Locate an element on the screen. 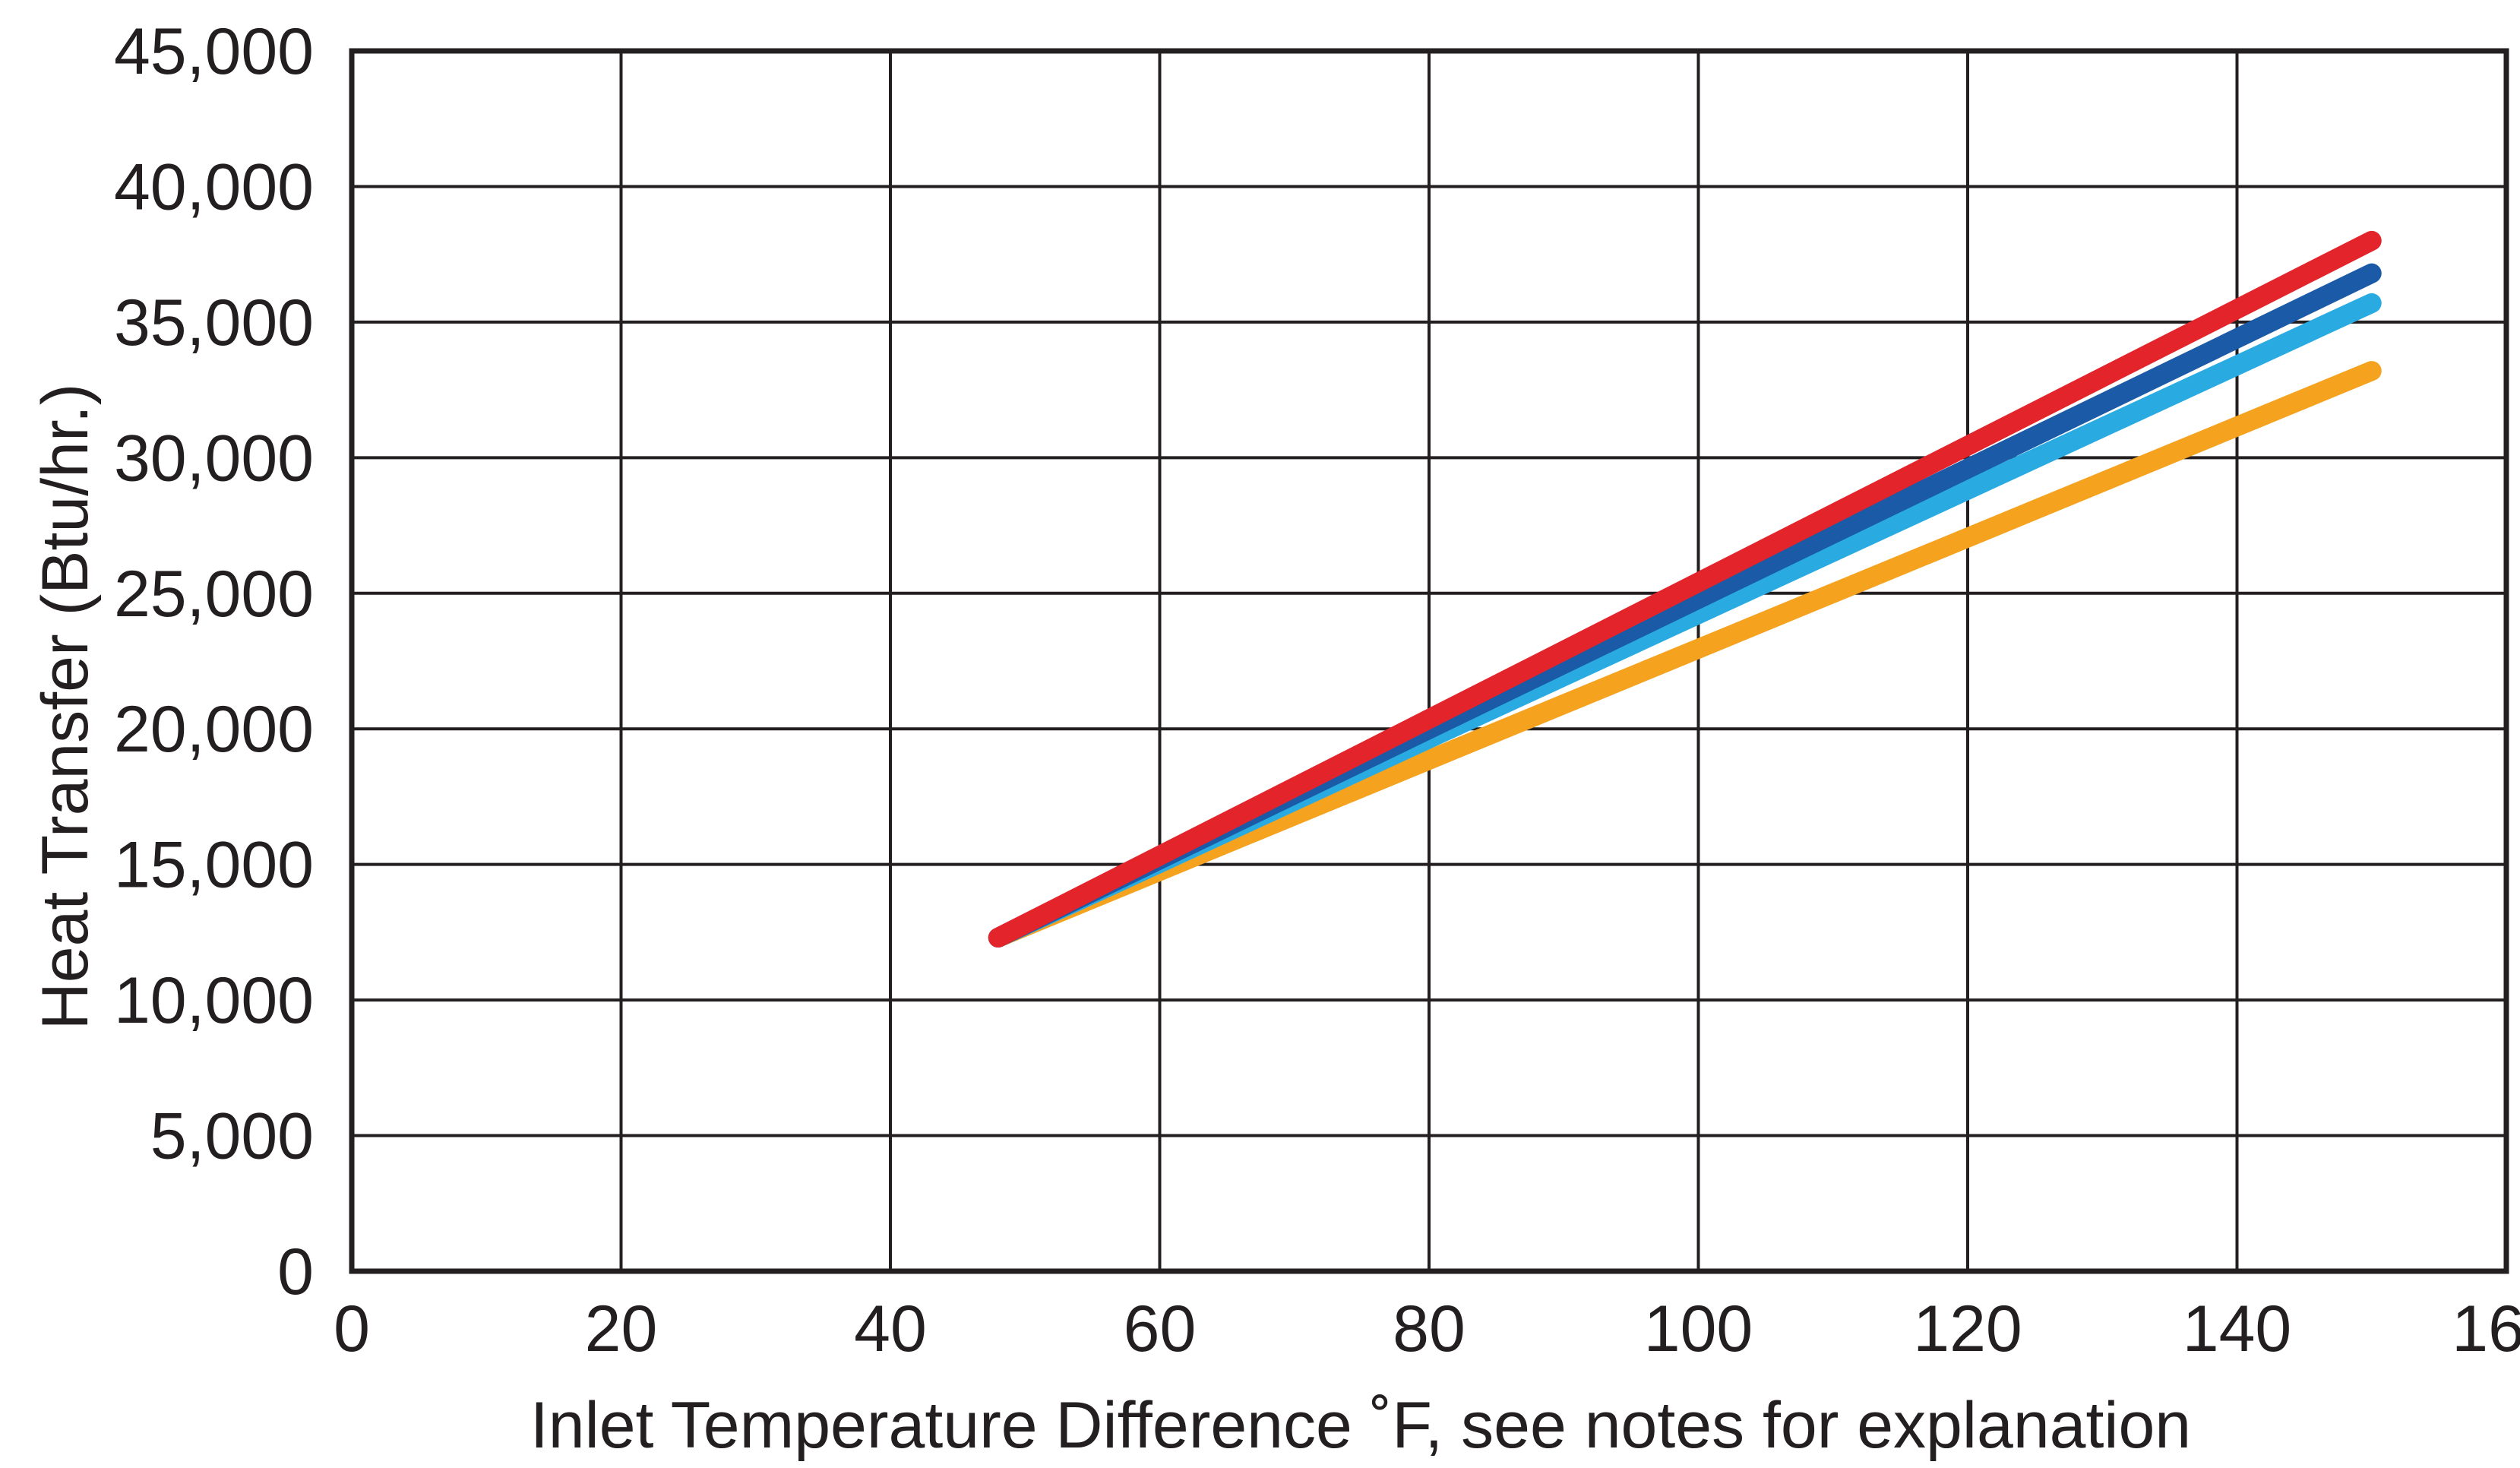 The width and height of the screenshot is (2520, 1468). x-tick-label: 20 is located at coordinates (621, 1328).